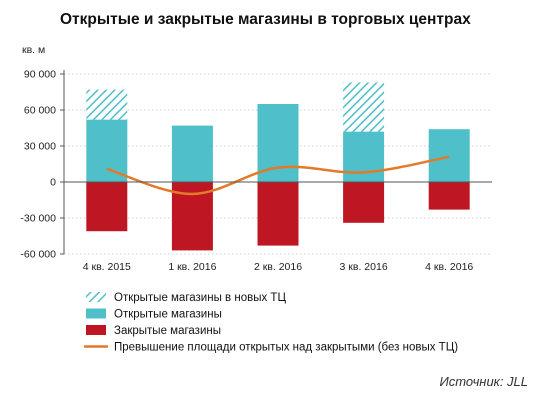 The width and height of the screenshot is (539, 400). I want to click on y-axis-unit: кв. м, so click(33, 50).